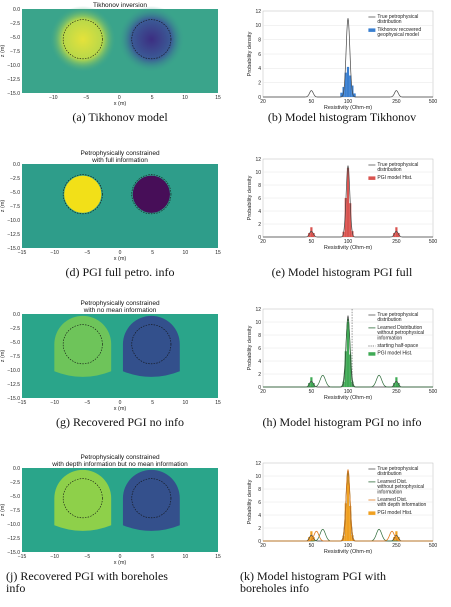 The width and height of the screenshot is (451, 607). What do you see at coordinates (313, 576) in the screenshot?
I see `hist-caption: (k) Model histogram PGI with` at bounding box center [313, 576].